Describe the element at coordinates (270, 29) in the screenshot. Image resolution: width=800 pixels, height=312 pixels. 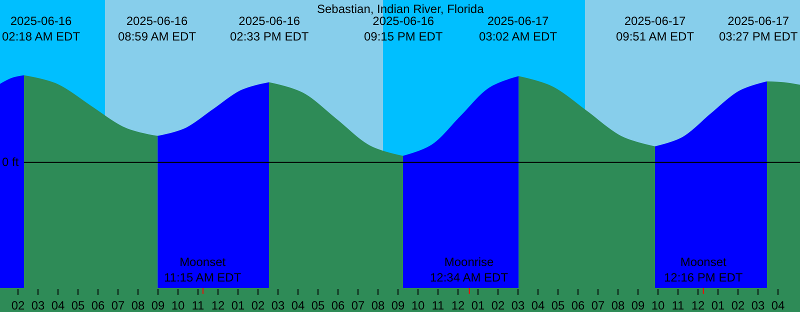
I see `text: 2025-06-16 02:33 PM EDT` at that location.